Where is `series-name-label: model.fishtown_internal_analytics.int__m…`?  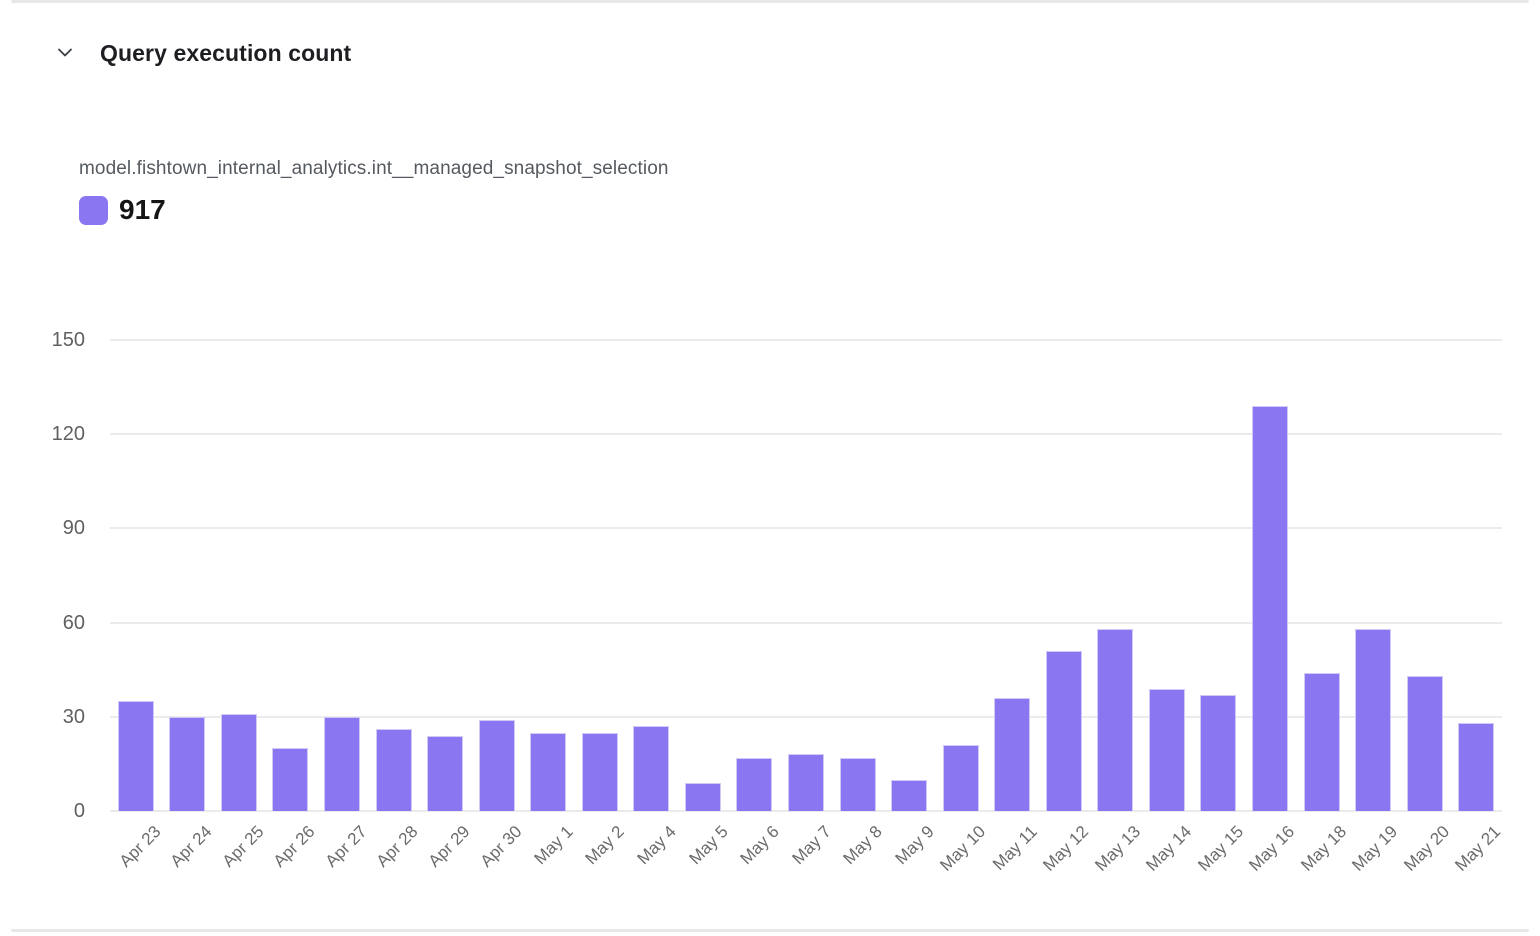
series-name-label: model.fishtown_internal_analytics.int__m… is located at coordinates (374, 168).